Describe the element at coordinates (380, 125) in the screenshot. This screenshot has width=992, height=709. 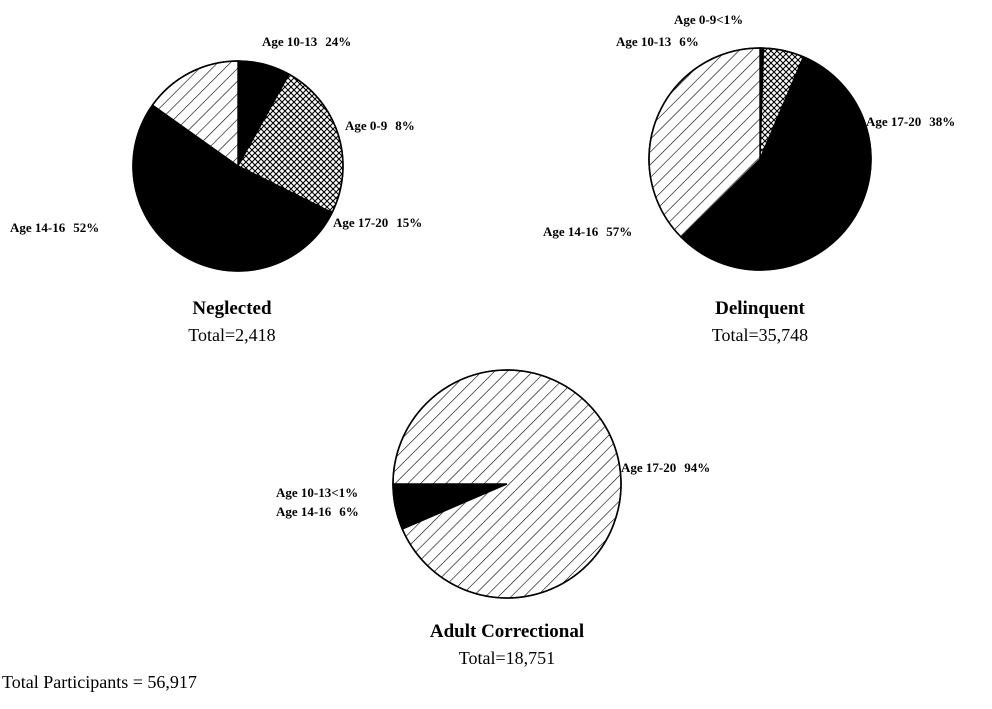
I see `slice-label-age-0-9: Age 0-9 8%` at that location.